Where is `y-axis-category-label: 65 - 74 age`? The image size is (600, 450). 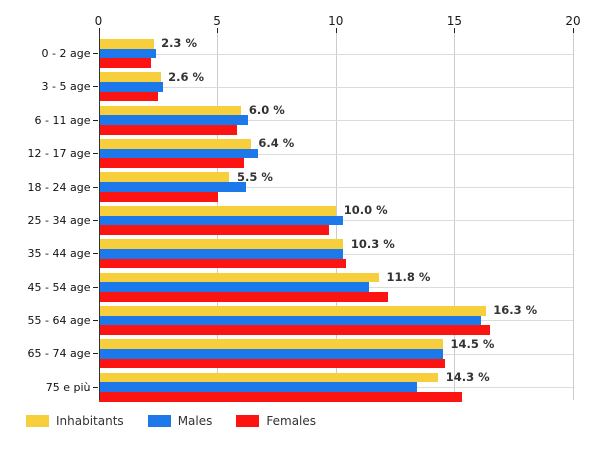 y-axis-category-label: 65 - 74 age is located at coordinates (59, 354).